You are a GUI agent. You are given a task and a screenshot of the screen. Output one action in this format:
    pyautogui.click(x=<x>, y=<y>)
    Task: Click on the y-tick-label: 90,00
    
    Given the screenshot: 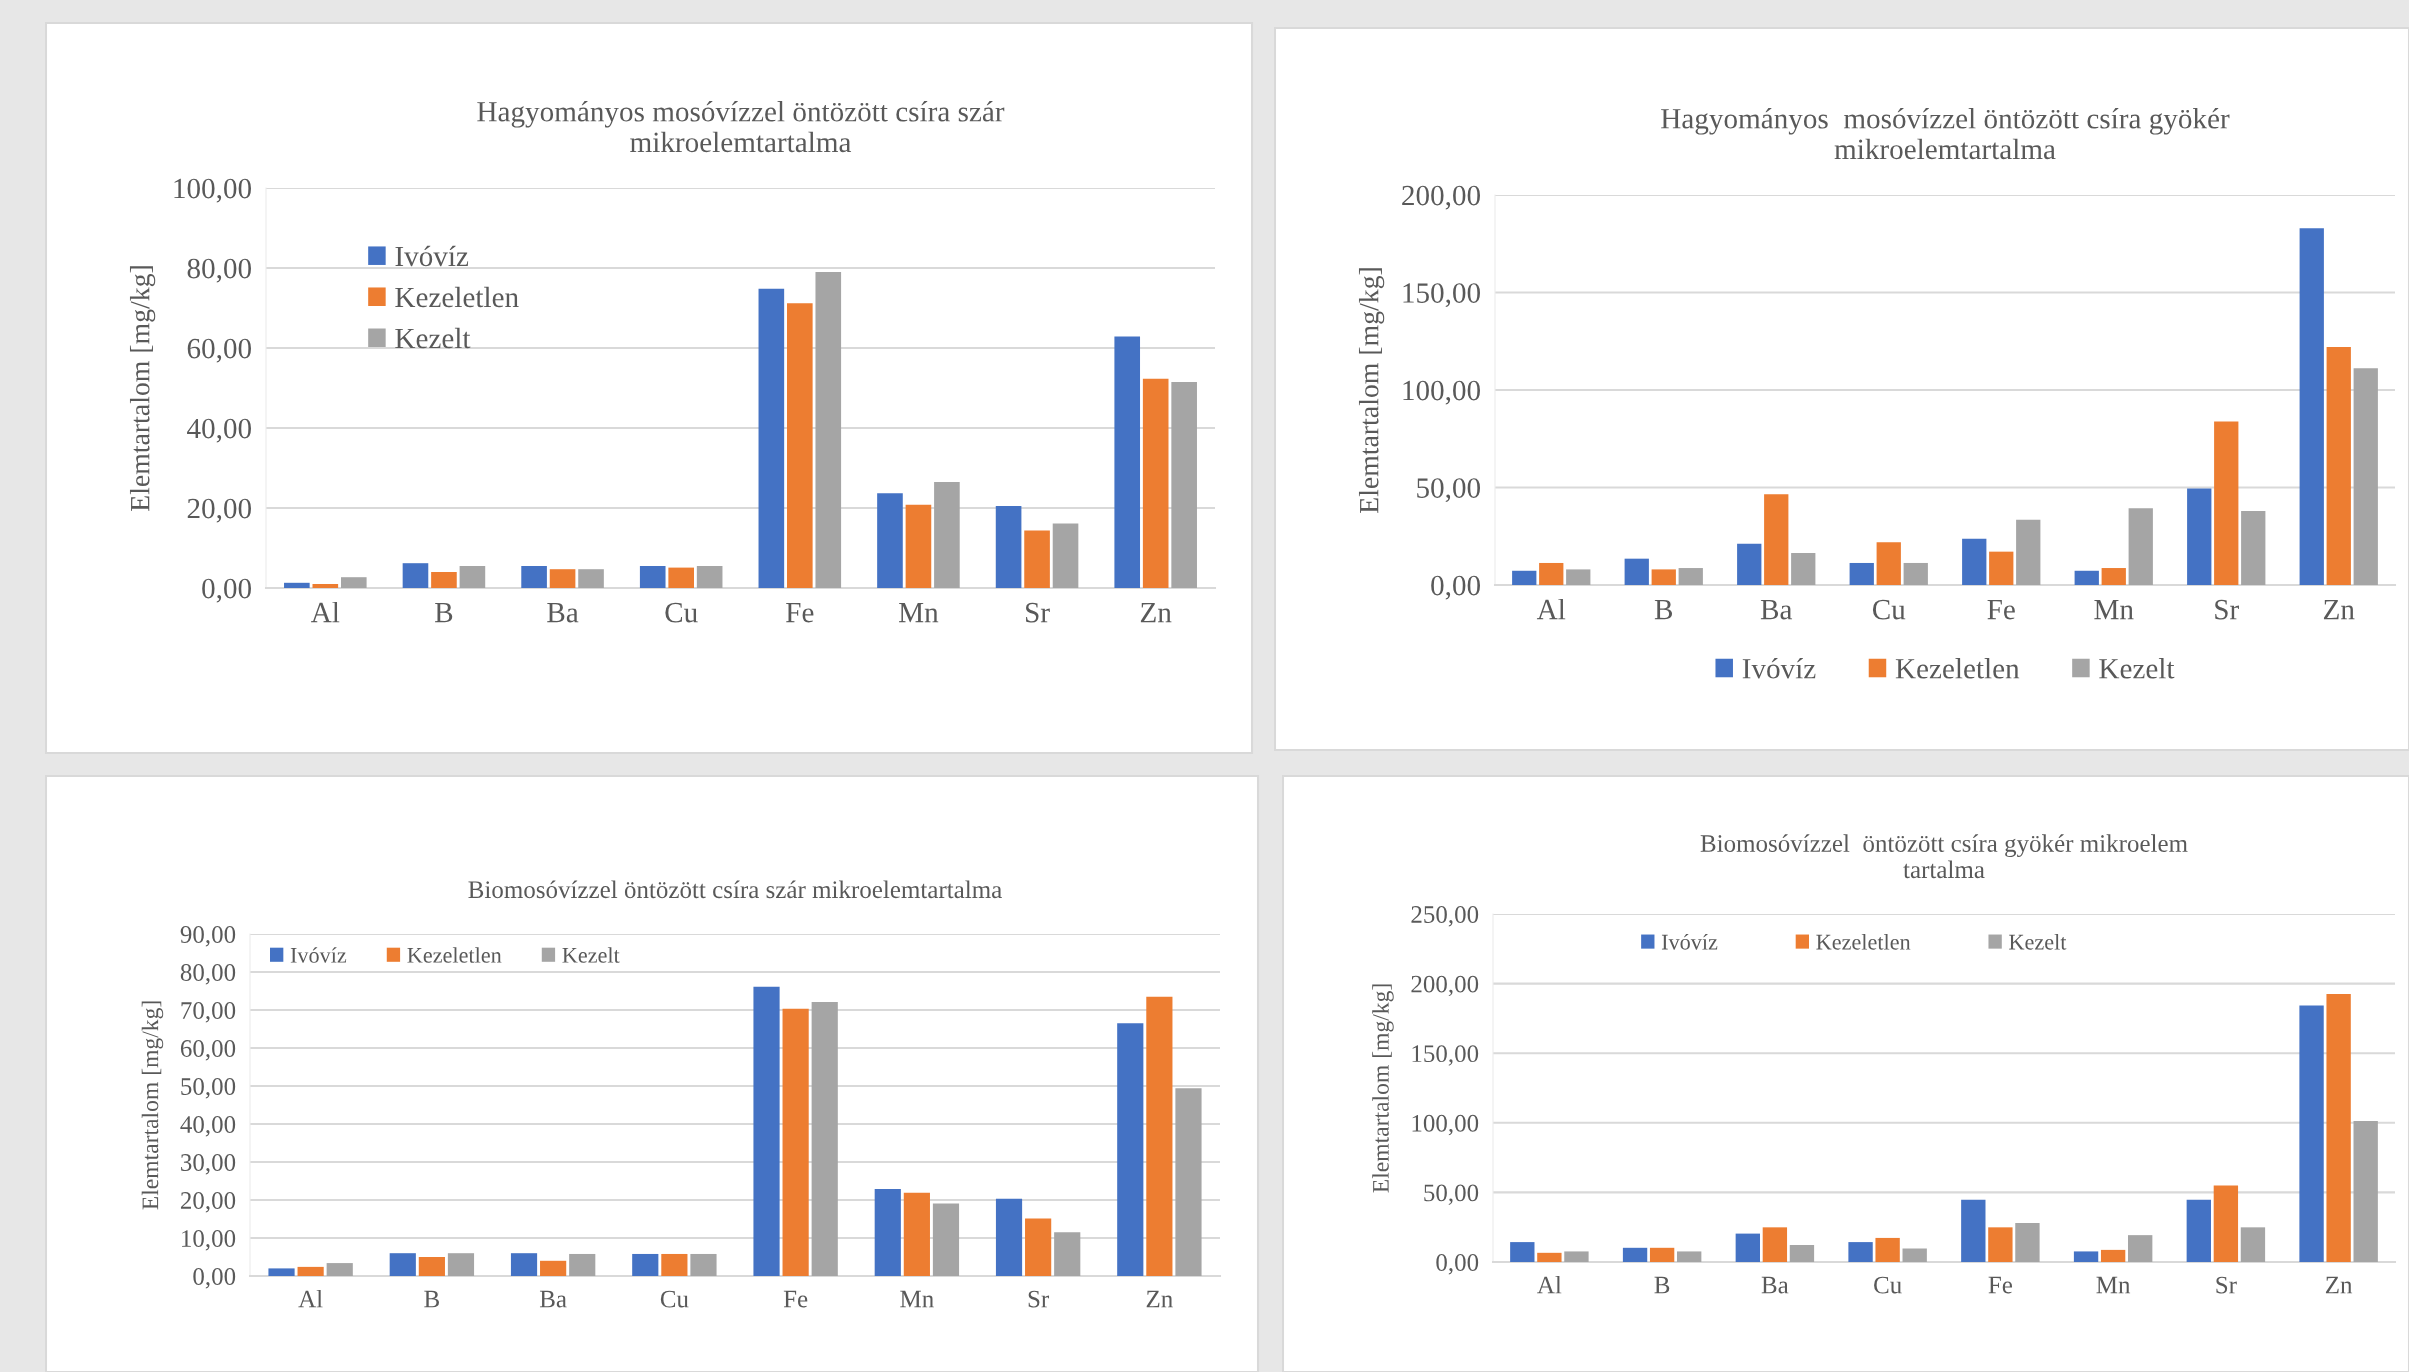 What is the action you would take?
    pyautogui.click(x=208, y=936)
    